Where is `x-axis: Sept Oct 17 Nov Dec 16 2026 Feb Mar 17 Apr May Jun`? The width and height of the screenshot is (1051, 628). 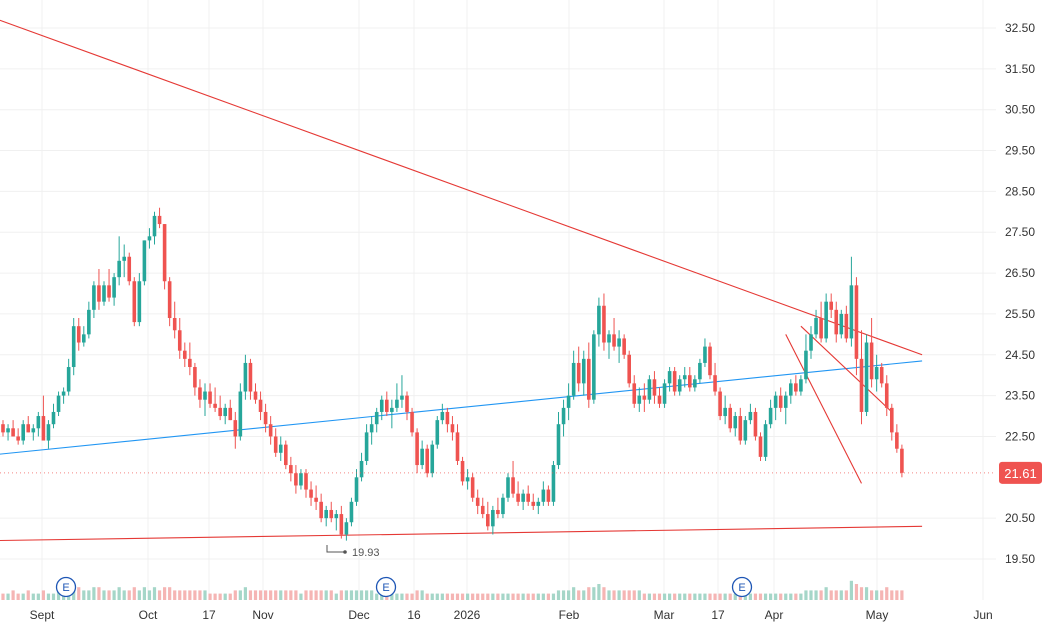
x-axis: Sept Oct 17 Nov Dec 16 2026 Feb Mar 17 Apr May Jun is located at coordinates (511, 615).